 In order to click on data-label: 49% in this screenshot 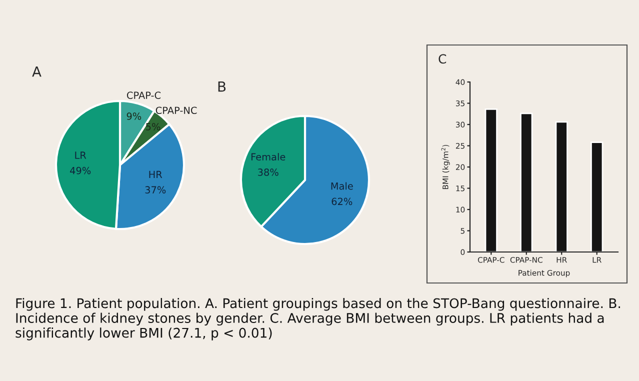, I will do `click(80, 170)`.